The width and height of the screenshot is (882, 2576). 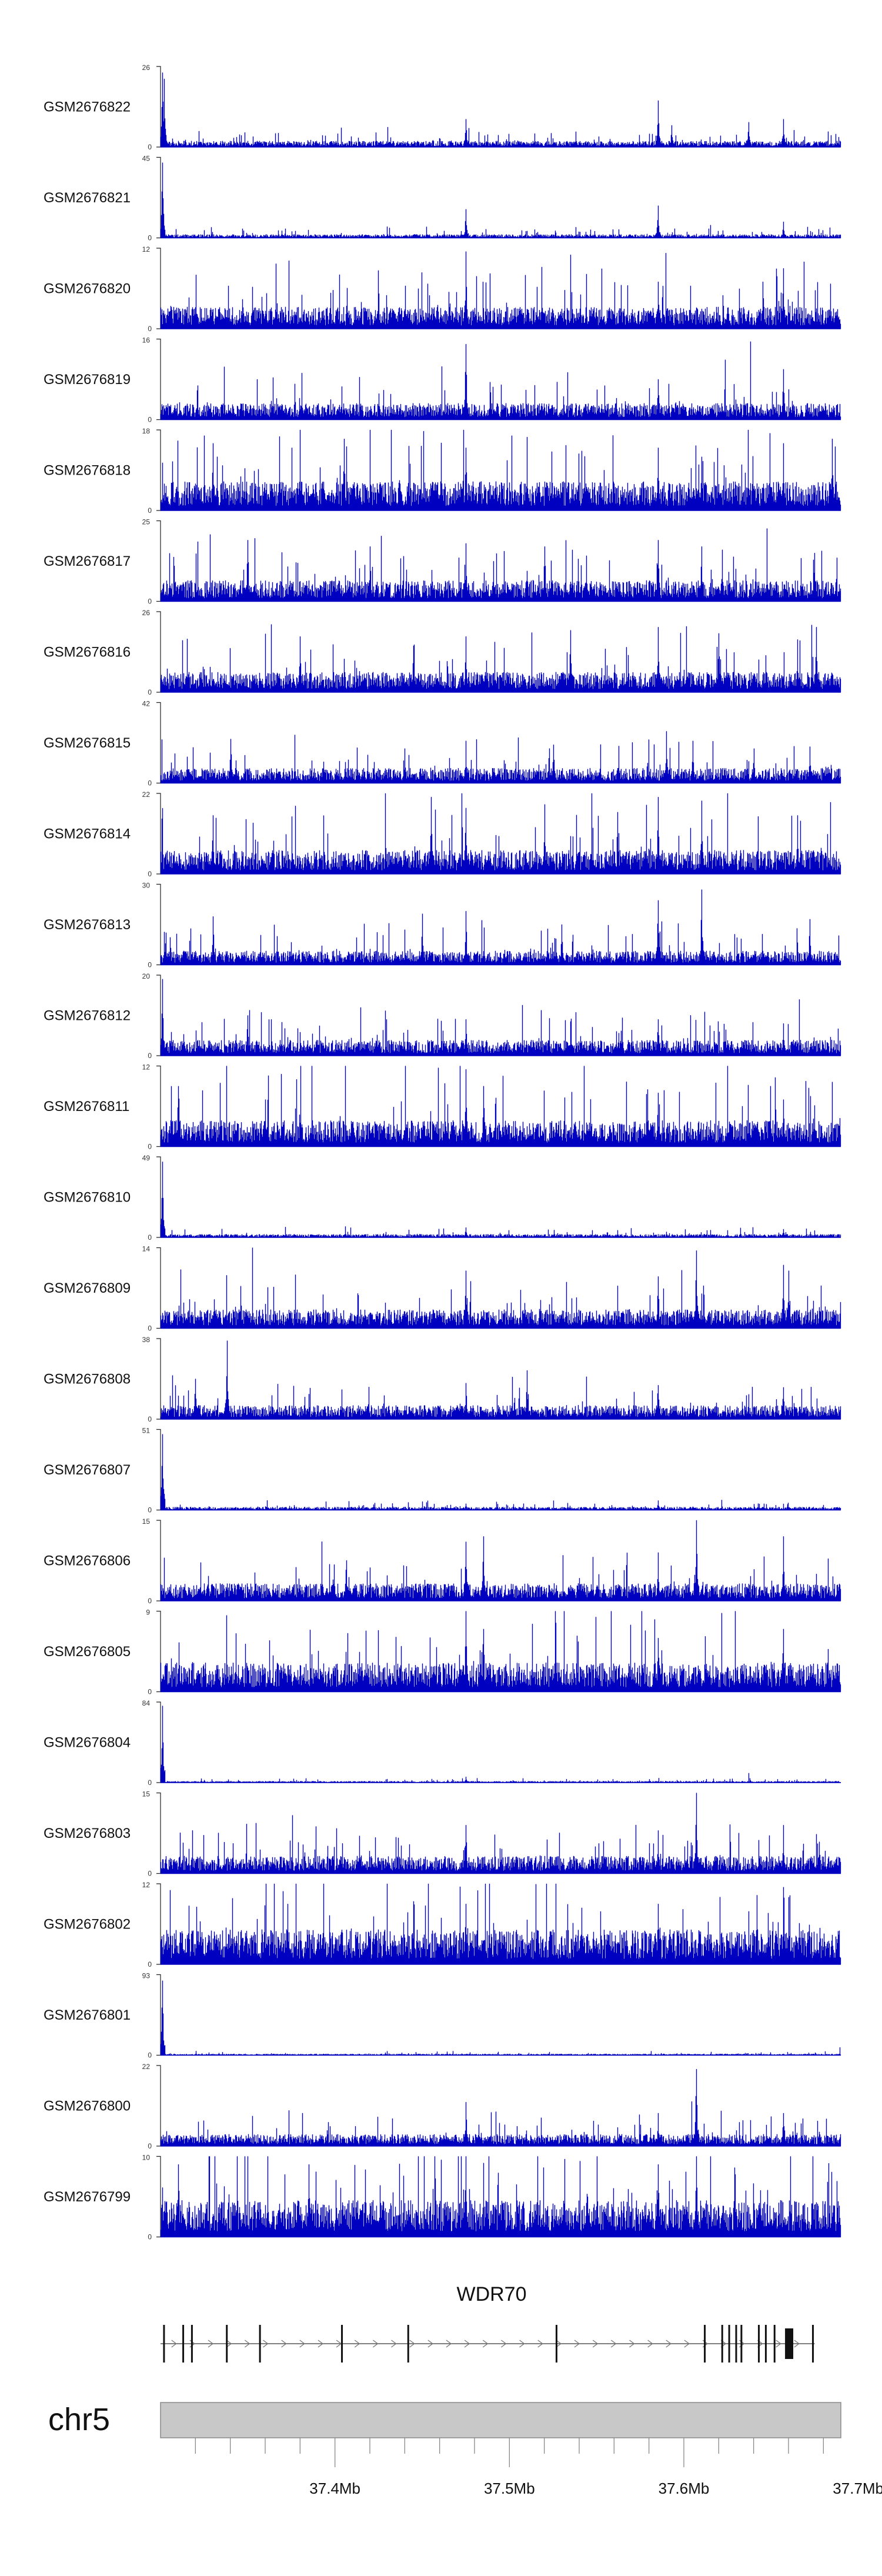 What do you see at coordinates (87, 834) in the screenshot?
I see `track-label: GSM2676814` at bounding box center [87, 834].